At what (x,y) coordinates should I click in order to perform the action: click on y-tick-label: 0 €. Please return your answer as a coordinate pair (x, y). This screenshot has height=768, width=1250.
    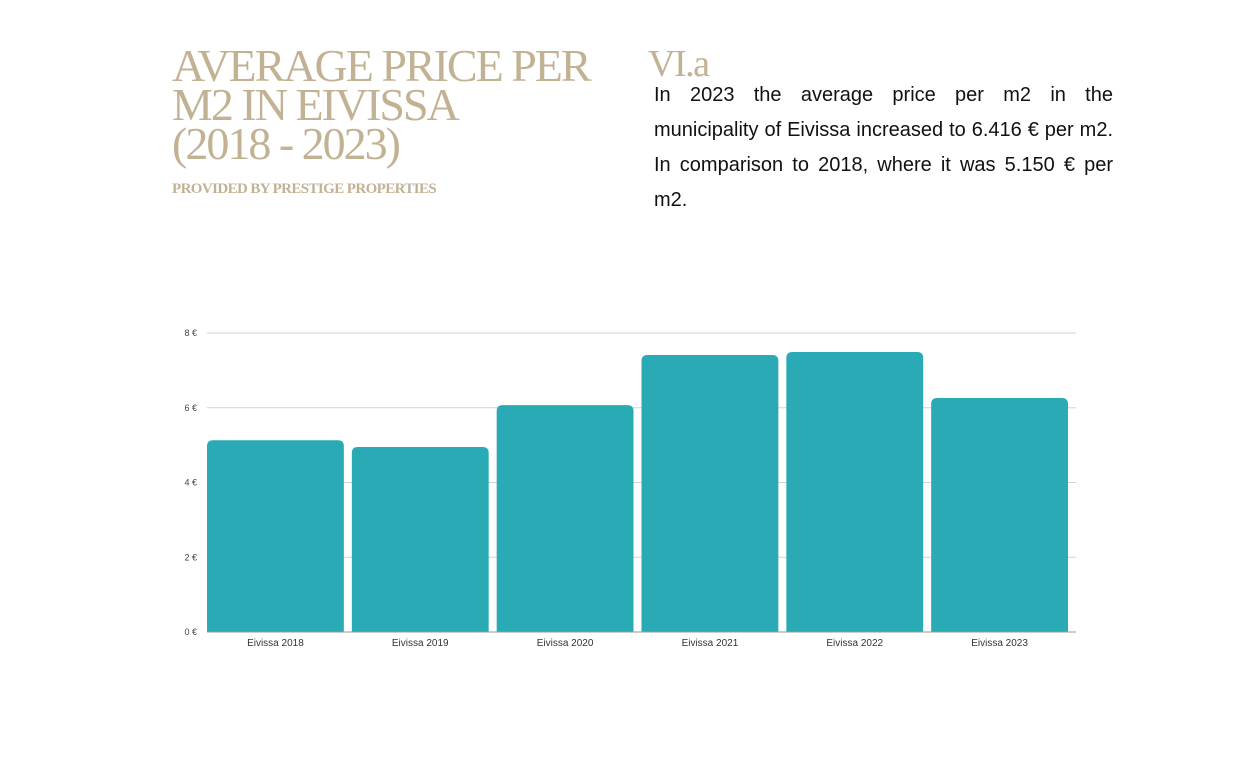
    Looking at the image, I should click on (190, 632).